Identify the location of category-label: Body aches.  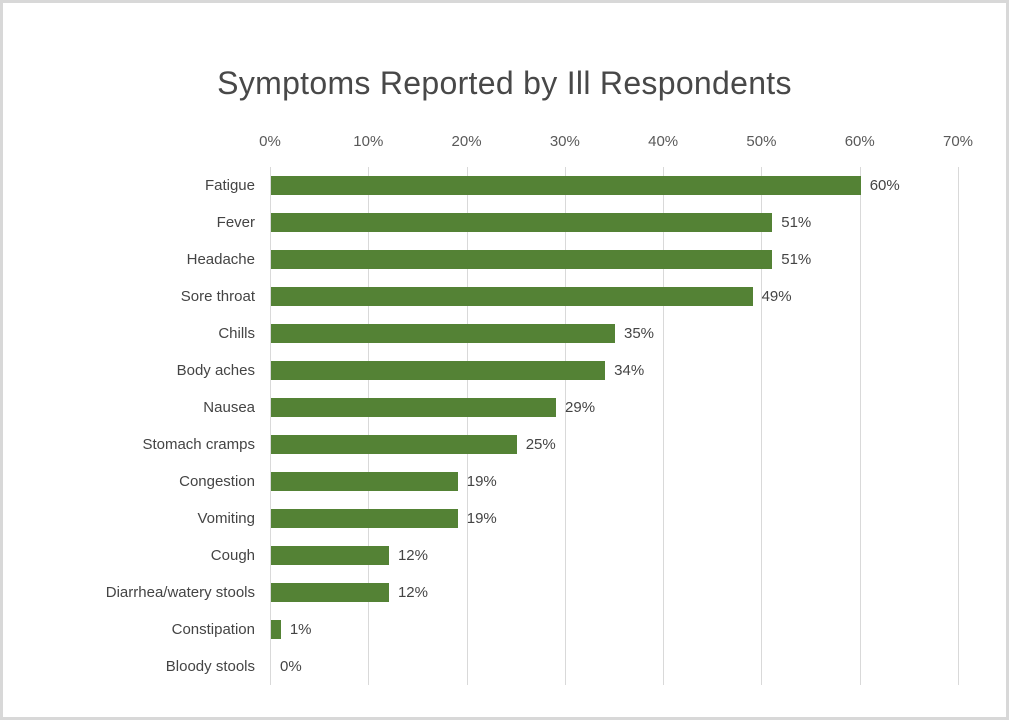
(215, 370).